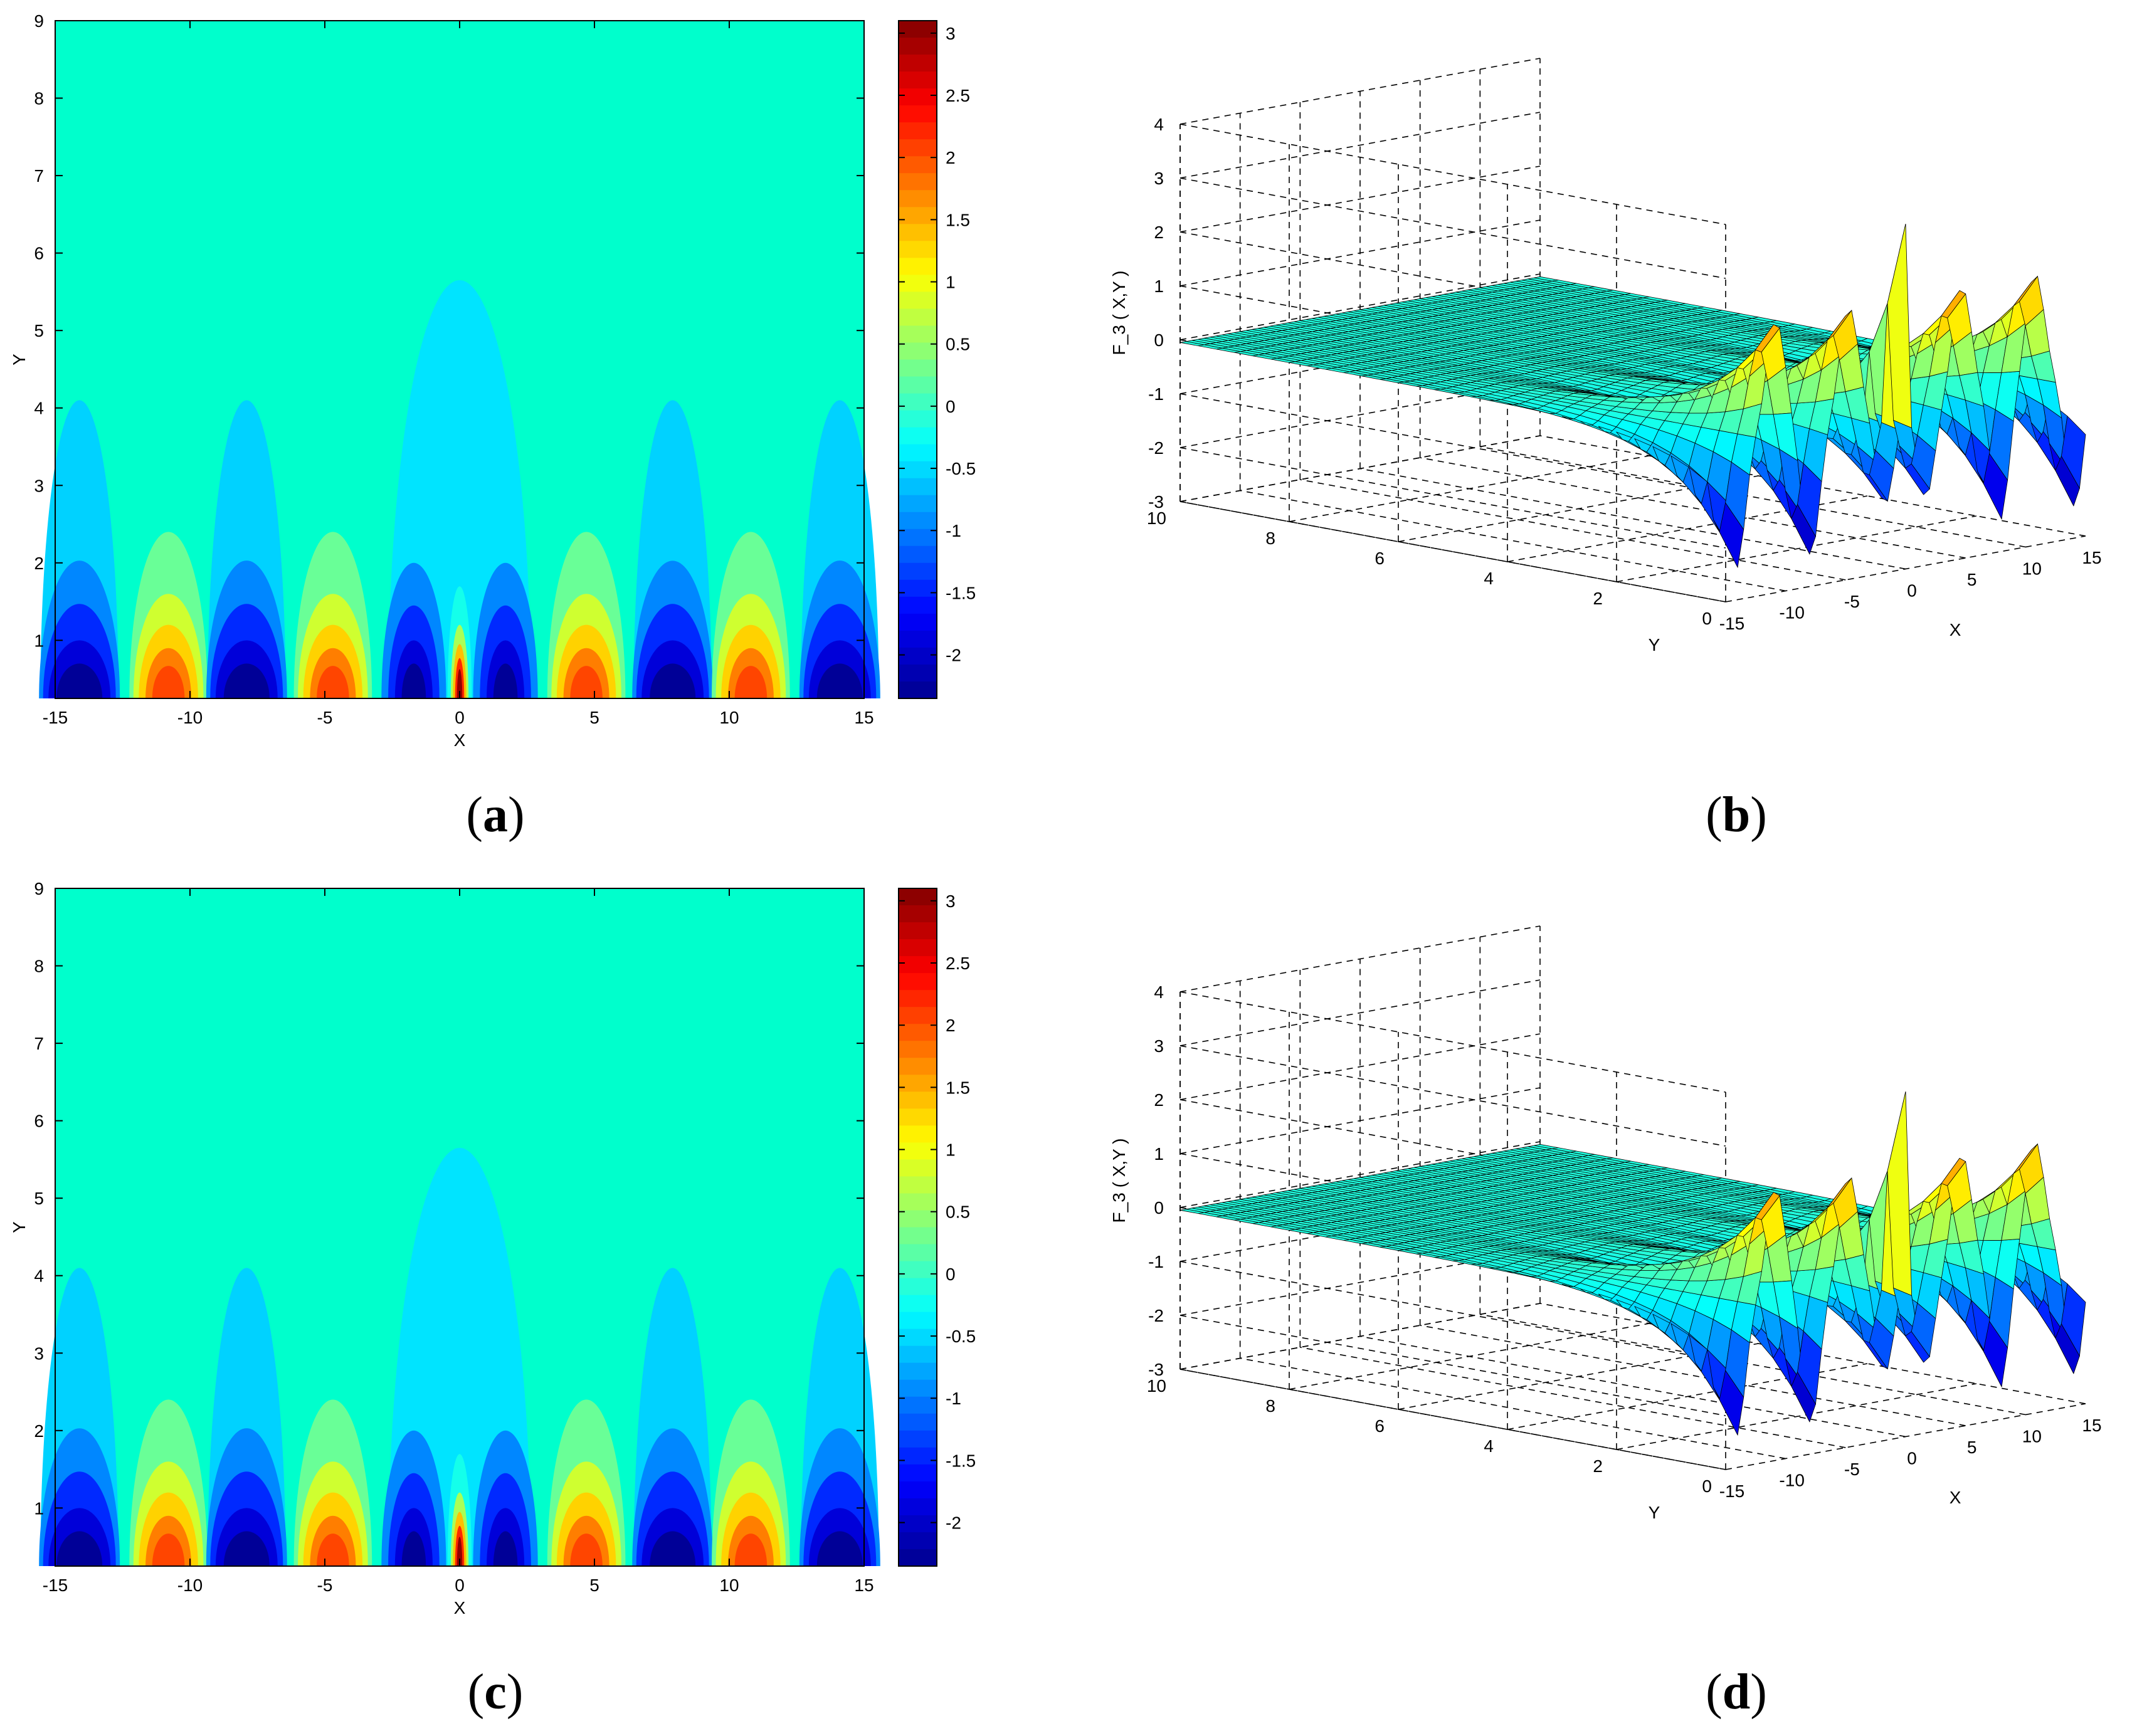  Describe the element at coordinates (863, 1585) in the screenshot. I see `x-tick-label: 15` at that location.